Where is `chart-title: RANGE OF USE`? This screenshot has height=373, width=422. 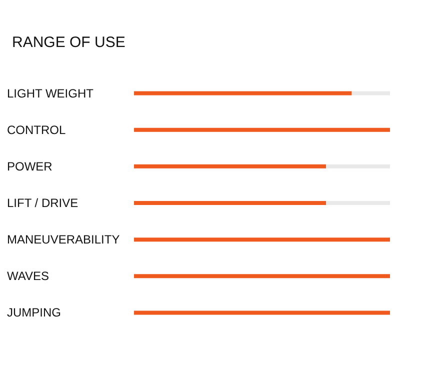
chart-title: RANGE OF USE is located at coordinates (69, 42).